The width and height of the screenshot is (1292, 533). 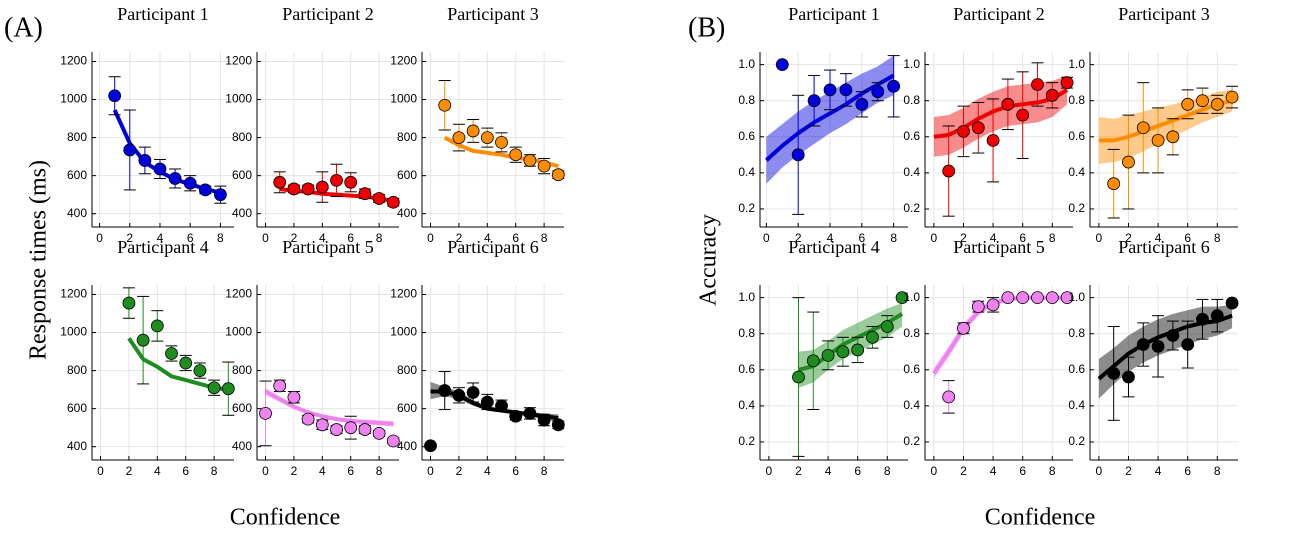 I want to click on y-tick-label: 0.6, so click(x=1076, y=369).